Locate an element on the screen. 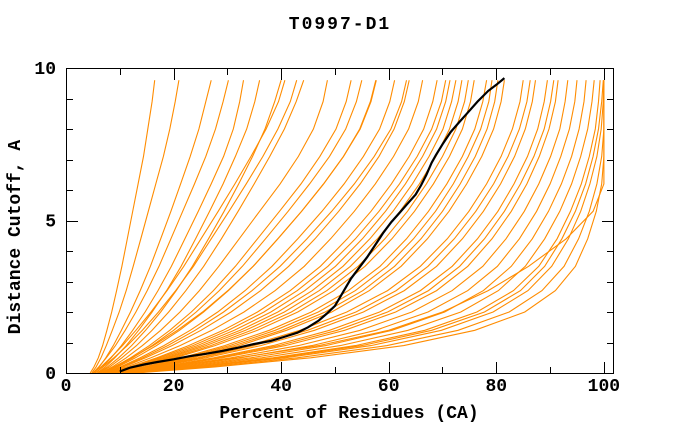 This screenshot has height=440, width=680. x-tick-label: 40 is located at coordinates (281, 387).